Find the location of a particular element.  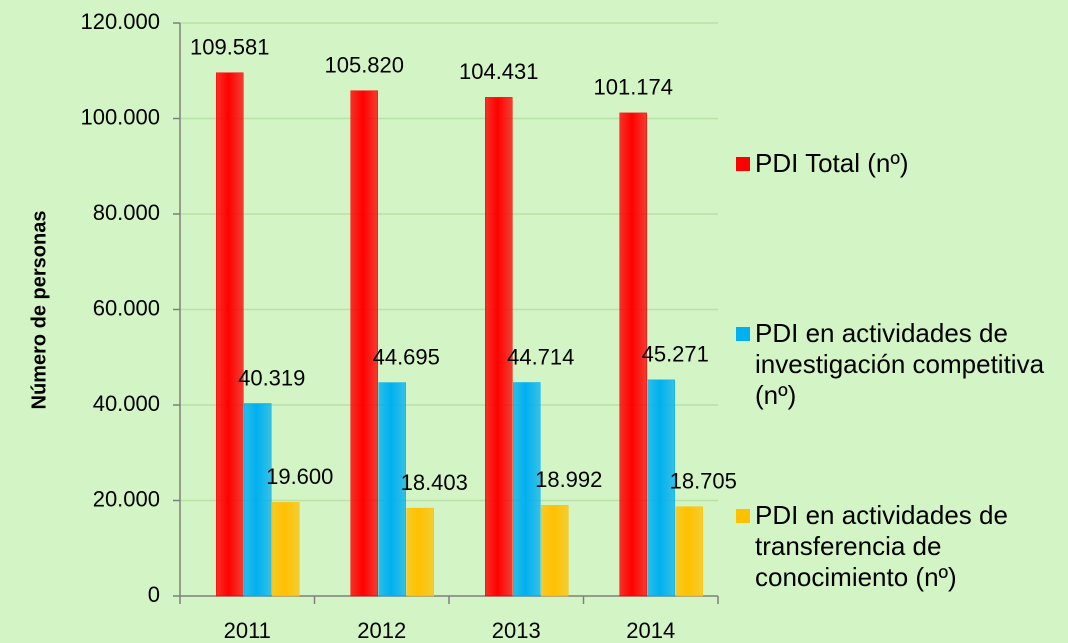

value-label: 18.403 is located at coordinates (434, 482).